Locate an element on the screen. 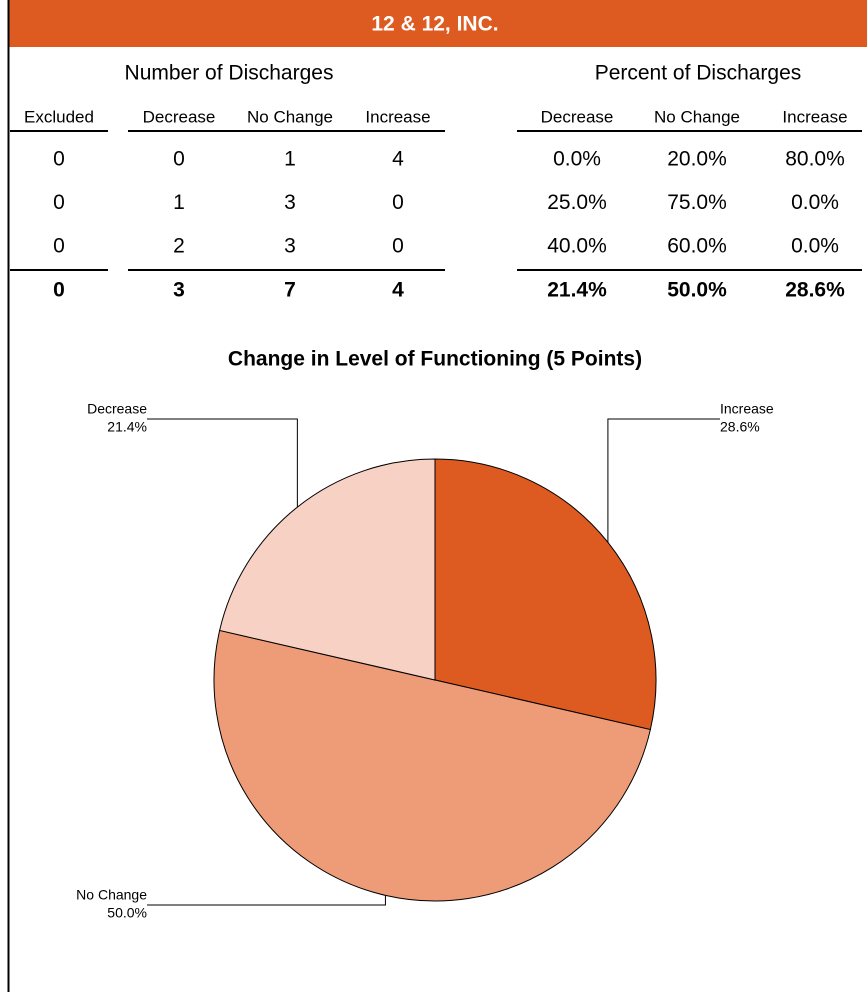 The image size is (867, 992). slice-value: 28.6% is located at coordinates (740, 427).